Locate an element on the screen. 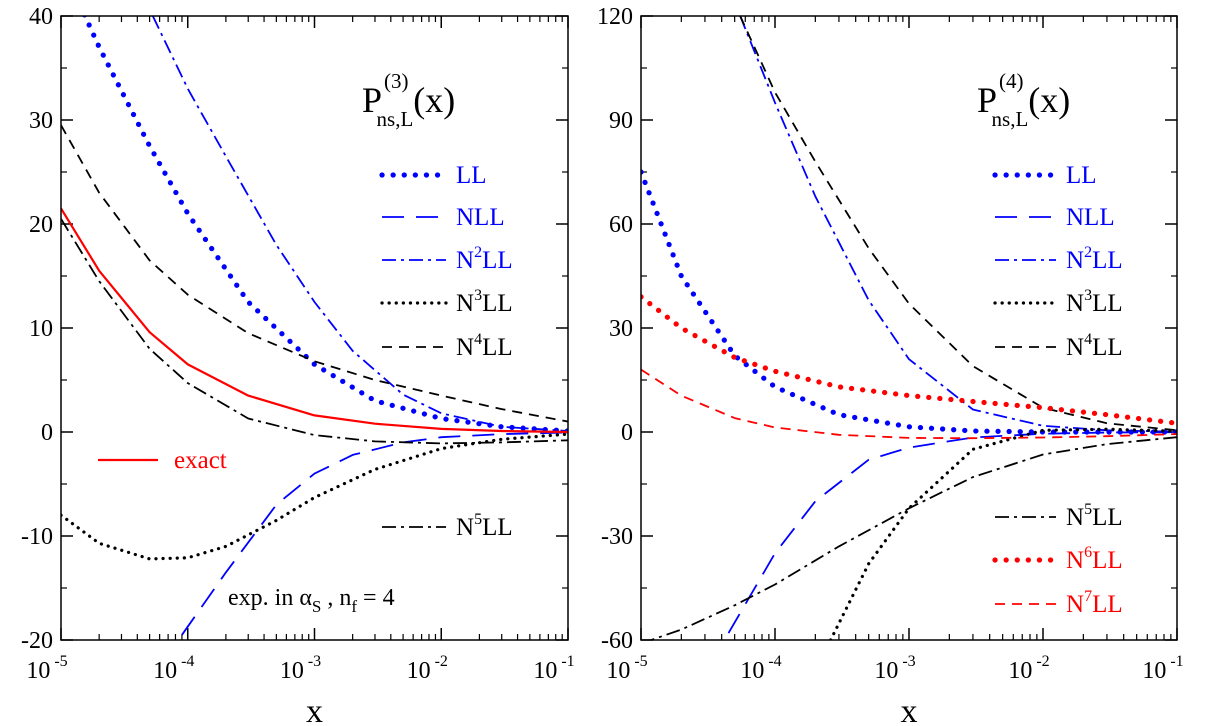 This screenshot has height=726, width=1218. legend-label-n7ll: N7LL is located at coordinates (1094, 603).